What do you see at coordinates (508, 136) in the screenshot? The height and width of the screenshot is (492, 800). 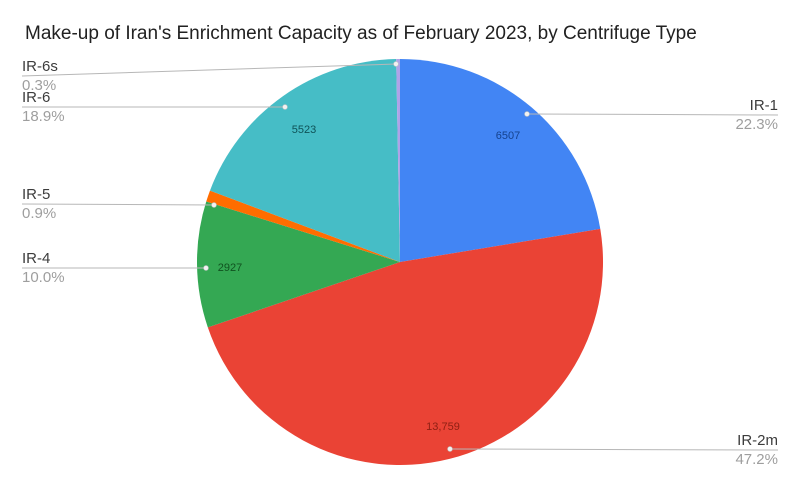 I see `slice-value-ir-1: 6507` at bounding box center [508, 136].